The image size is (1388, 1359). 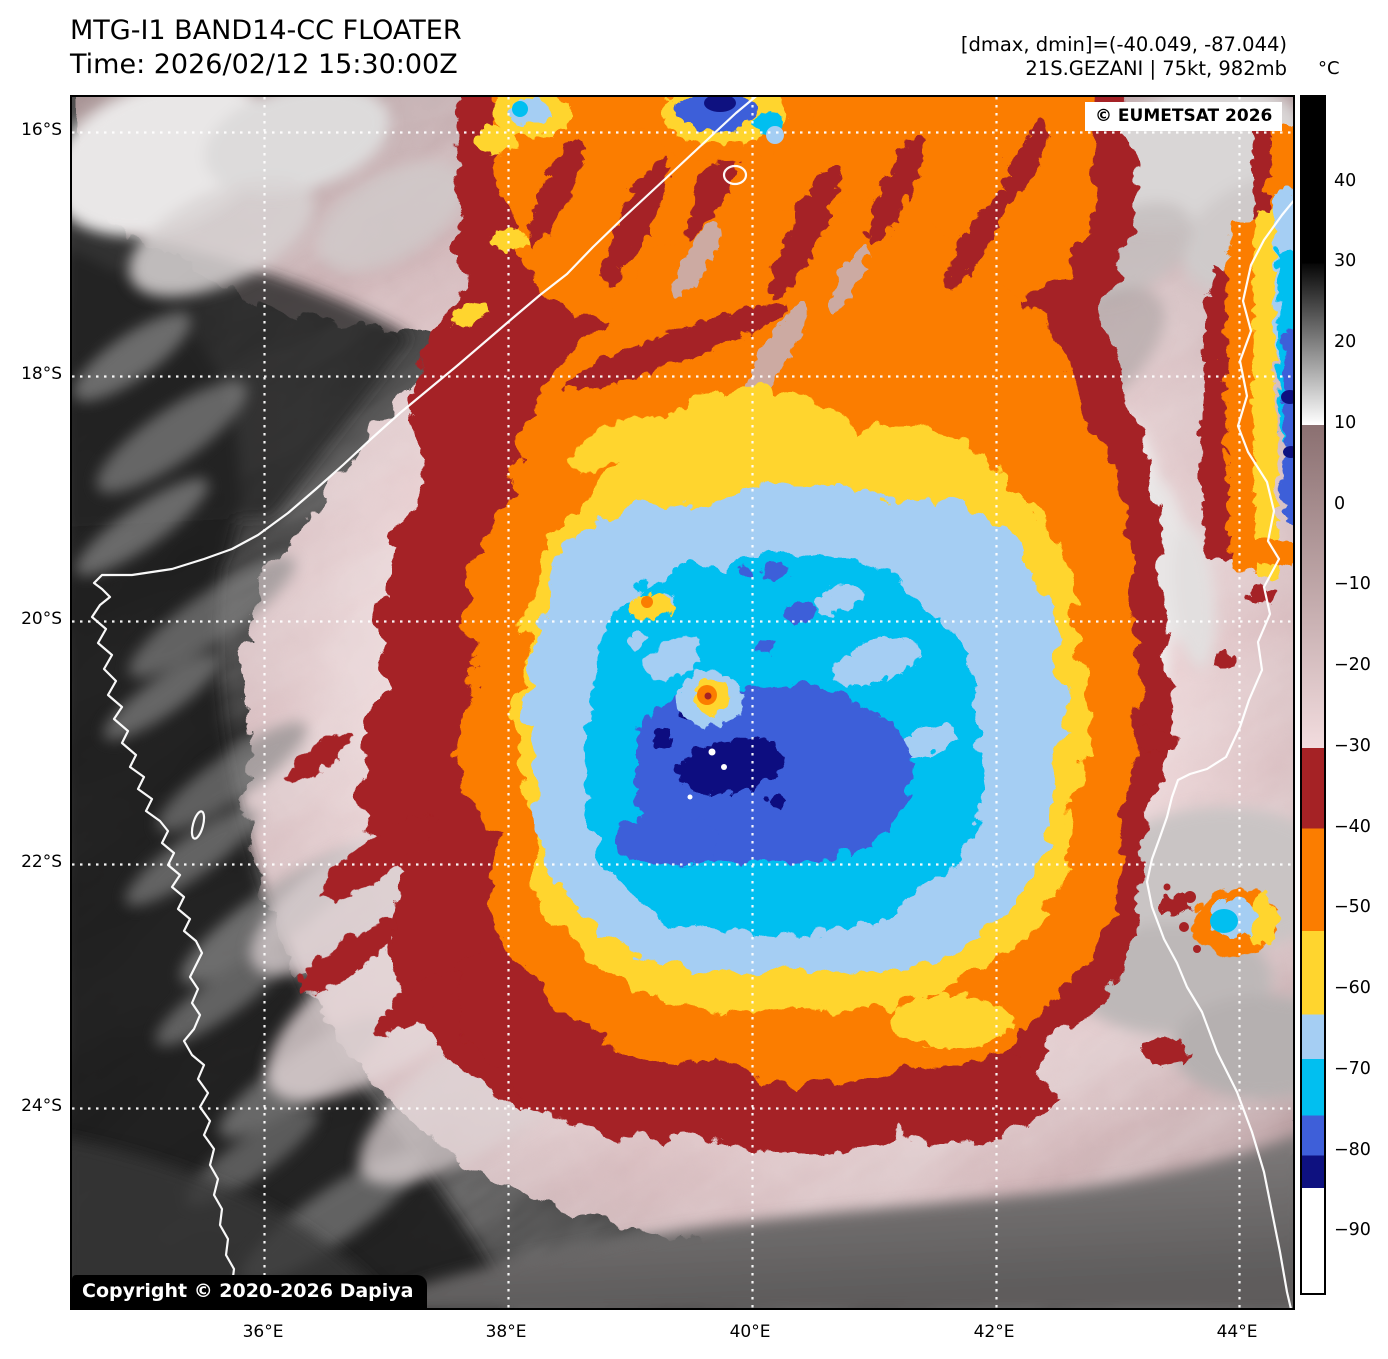 I want to click on storm-mauve-gaps, so click(x=766, y=306).